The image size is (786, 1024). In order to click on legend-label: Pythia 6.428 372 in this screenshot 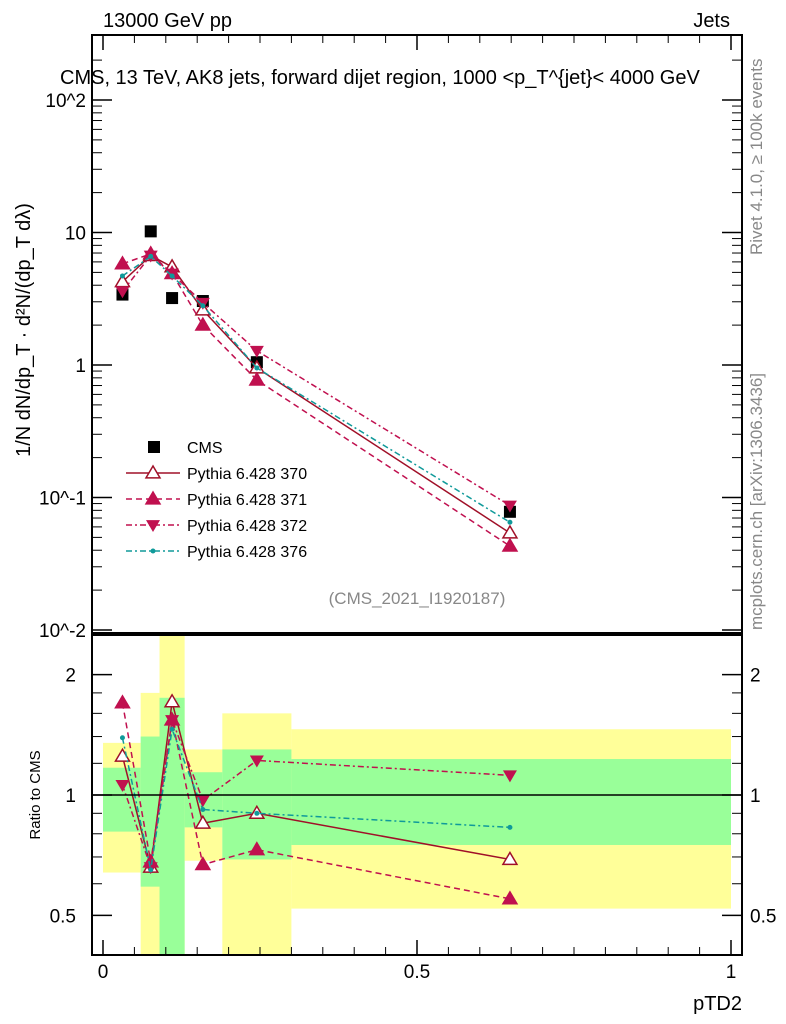, I will do `click(247, 526)`.